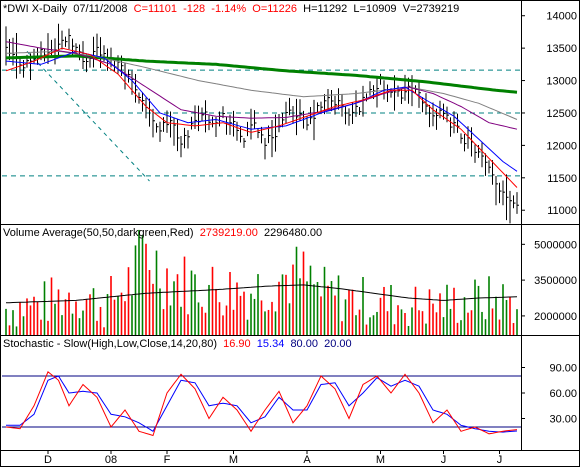 This screenshot has height=467, width=580. I want to click on price-tick-label: 13500, so click(561, 49).